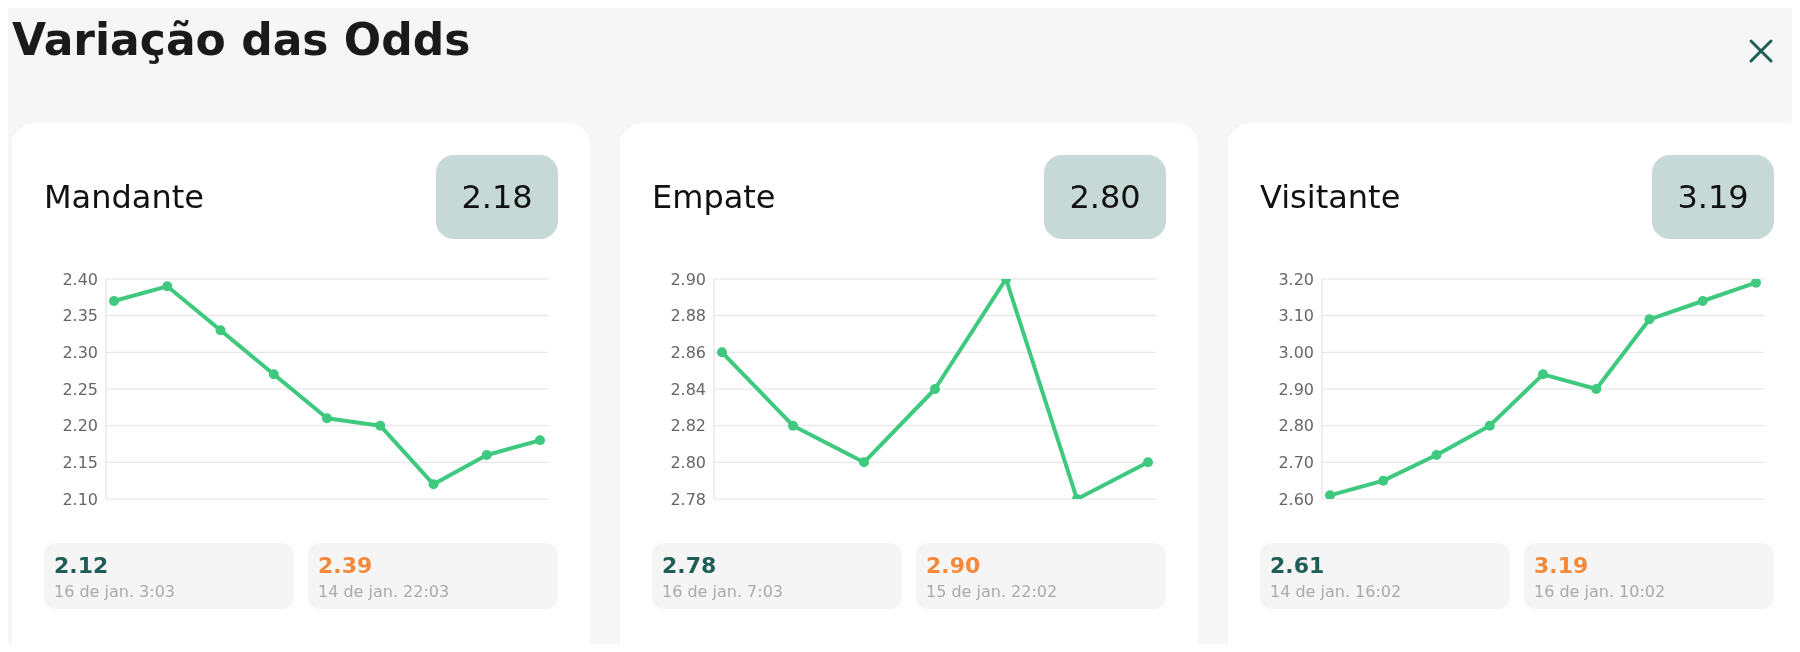  I want to click on y-tick-label: 2.86, so click(688, 353).